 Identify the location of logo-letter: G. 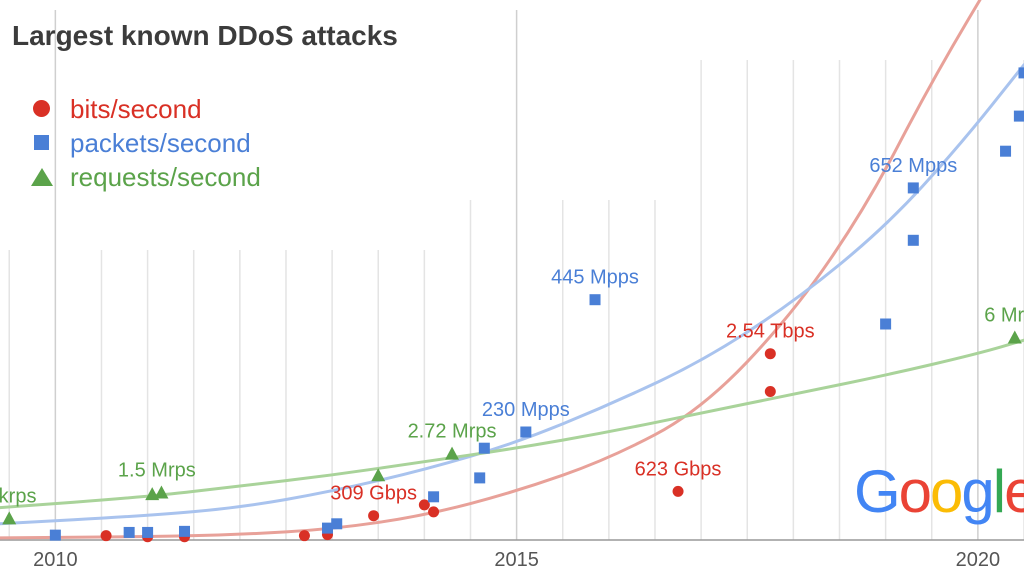
(877, 491).